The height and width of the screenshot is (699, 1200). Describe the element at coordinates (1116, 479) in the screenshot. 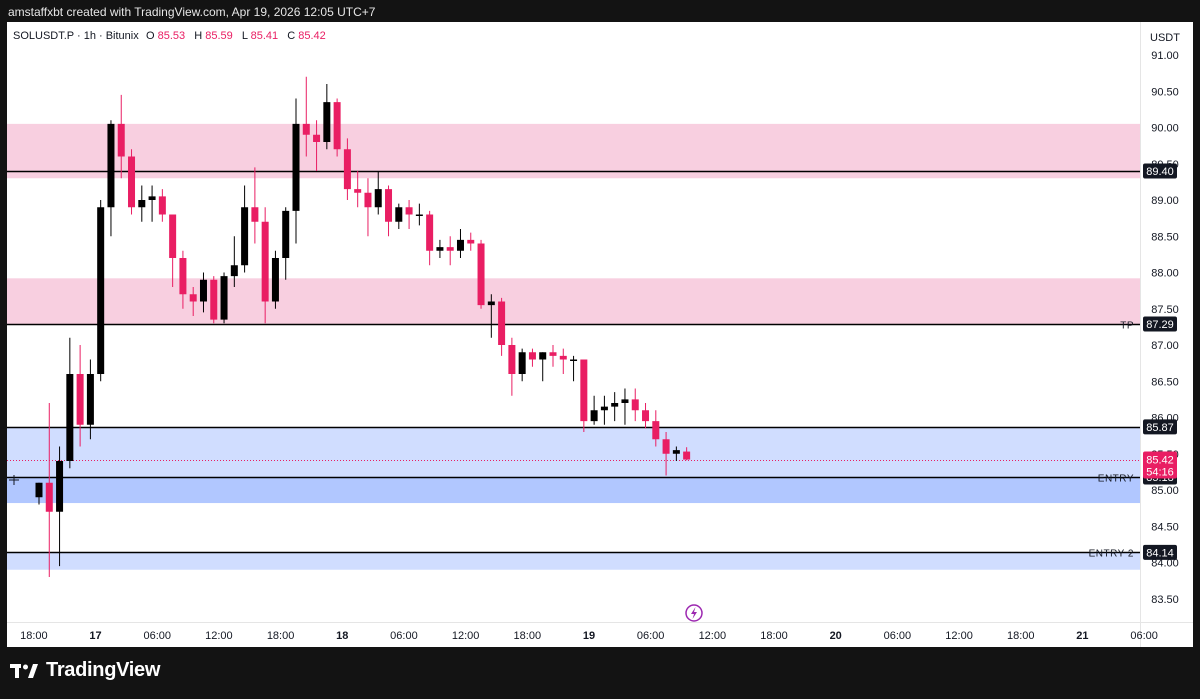

I see `level-label: ENTRY` at that location.